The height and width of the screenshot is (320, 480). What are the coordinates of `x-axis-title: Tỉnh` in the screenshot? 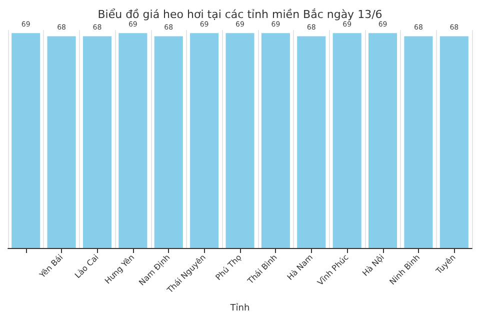 It's located at (239, 308).